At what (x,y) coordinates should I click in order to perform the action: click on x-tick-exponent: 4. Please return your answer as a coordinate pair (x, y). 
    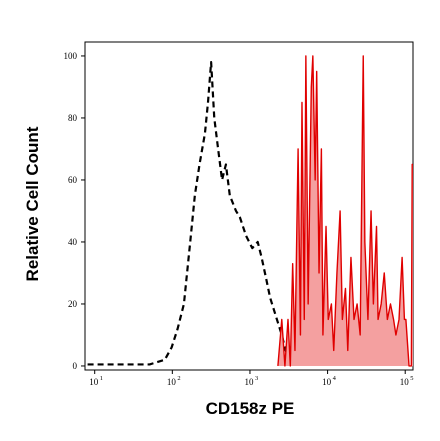
    Looking at the image, I should click on (335, 378).